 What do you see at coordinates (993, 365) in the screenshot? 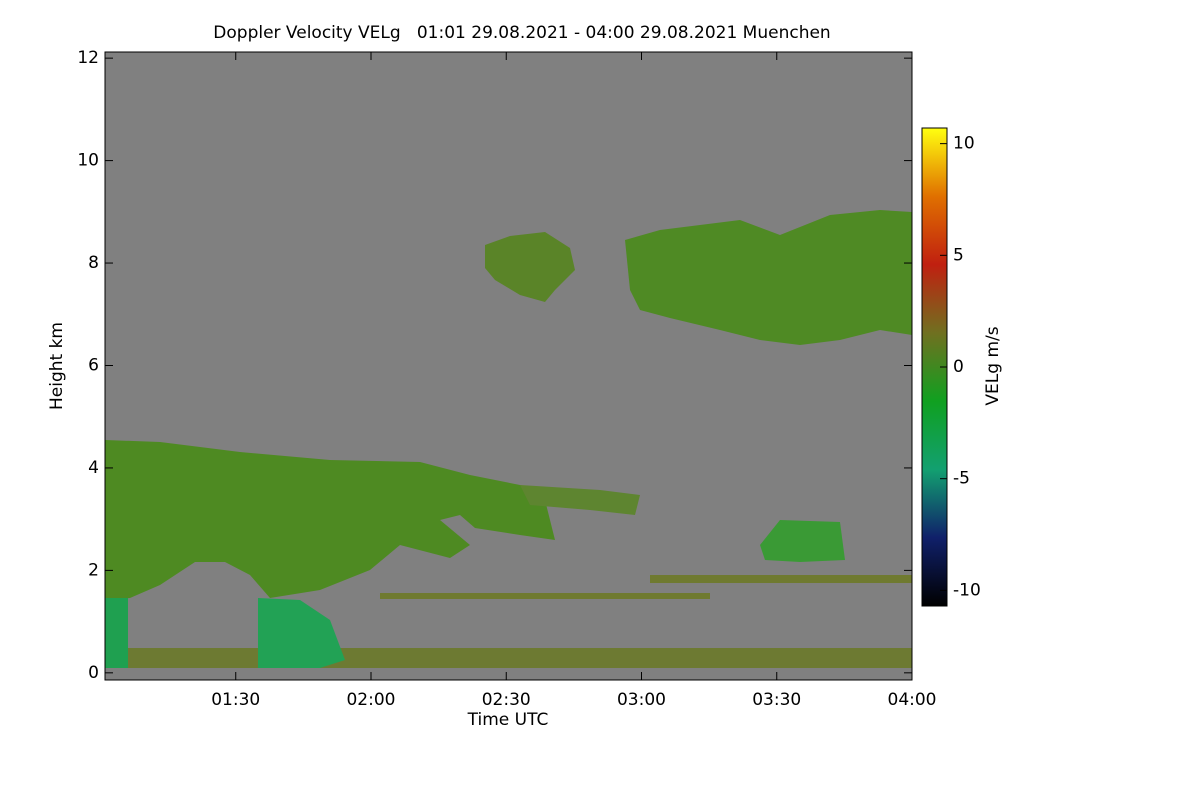
I see `colorbar-label: VELg m/s` at bounding box center [993, 365].